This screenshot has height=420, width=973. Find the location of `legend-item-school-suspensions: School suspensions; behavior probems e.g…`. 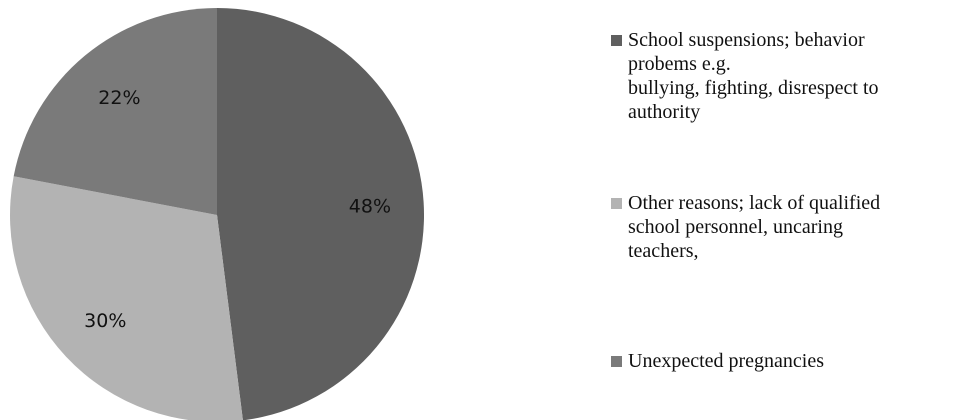

legend-item-school-suspensions: School suspensions; behavior probems e.g… is located at coordinates (788, 76).